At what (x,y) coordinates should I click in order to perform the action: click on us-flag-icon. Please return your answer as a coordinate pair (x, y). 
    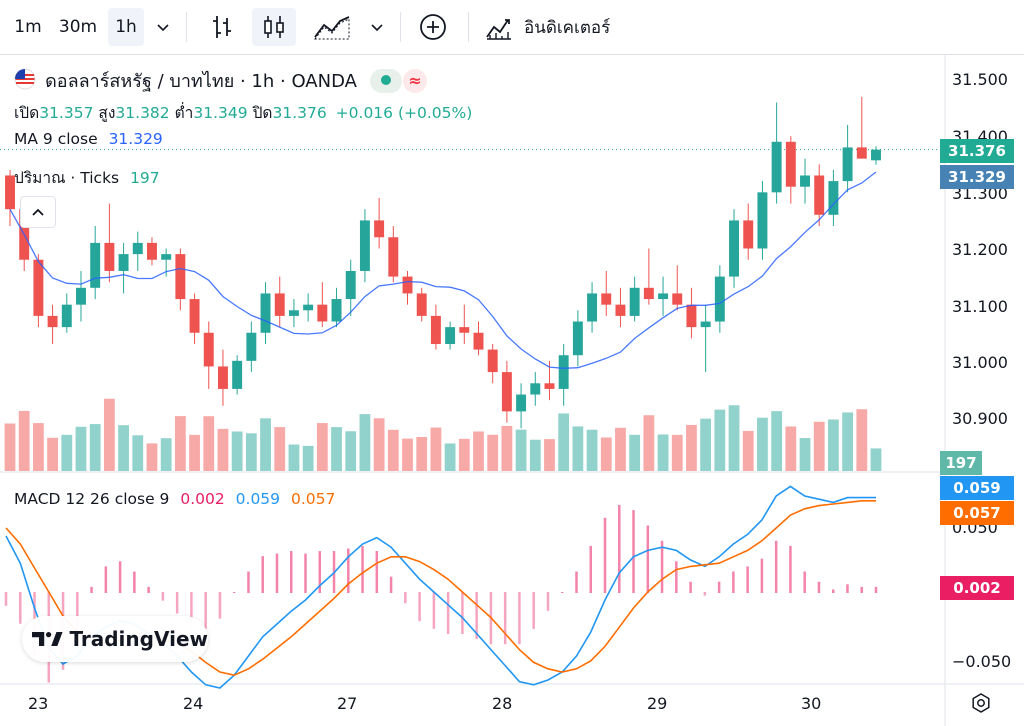
    Looking at the image, I should click on (25, 81).